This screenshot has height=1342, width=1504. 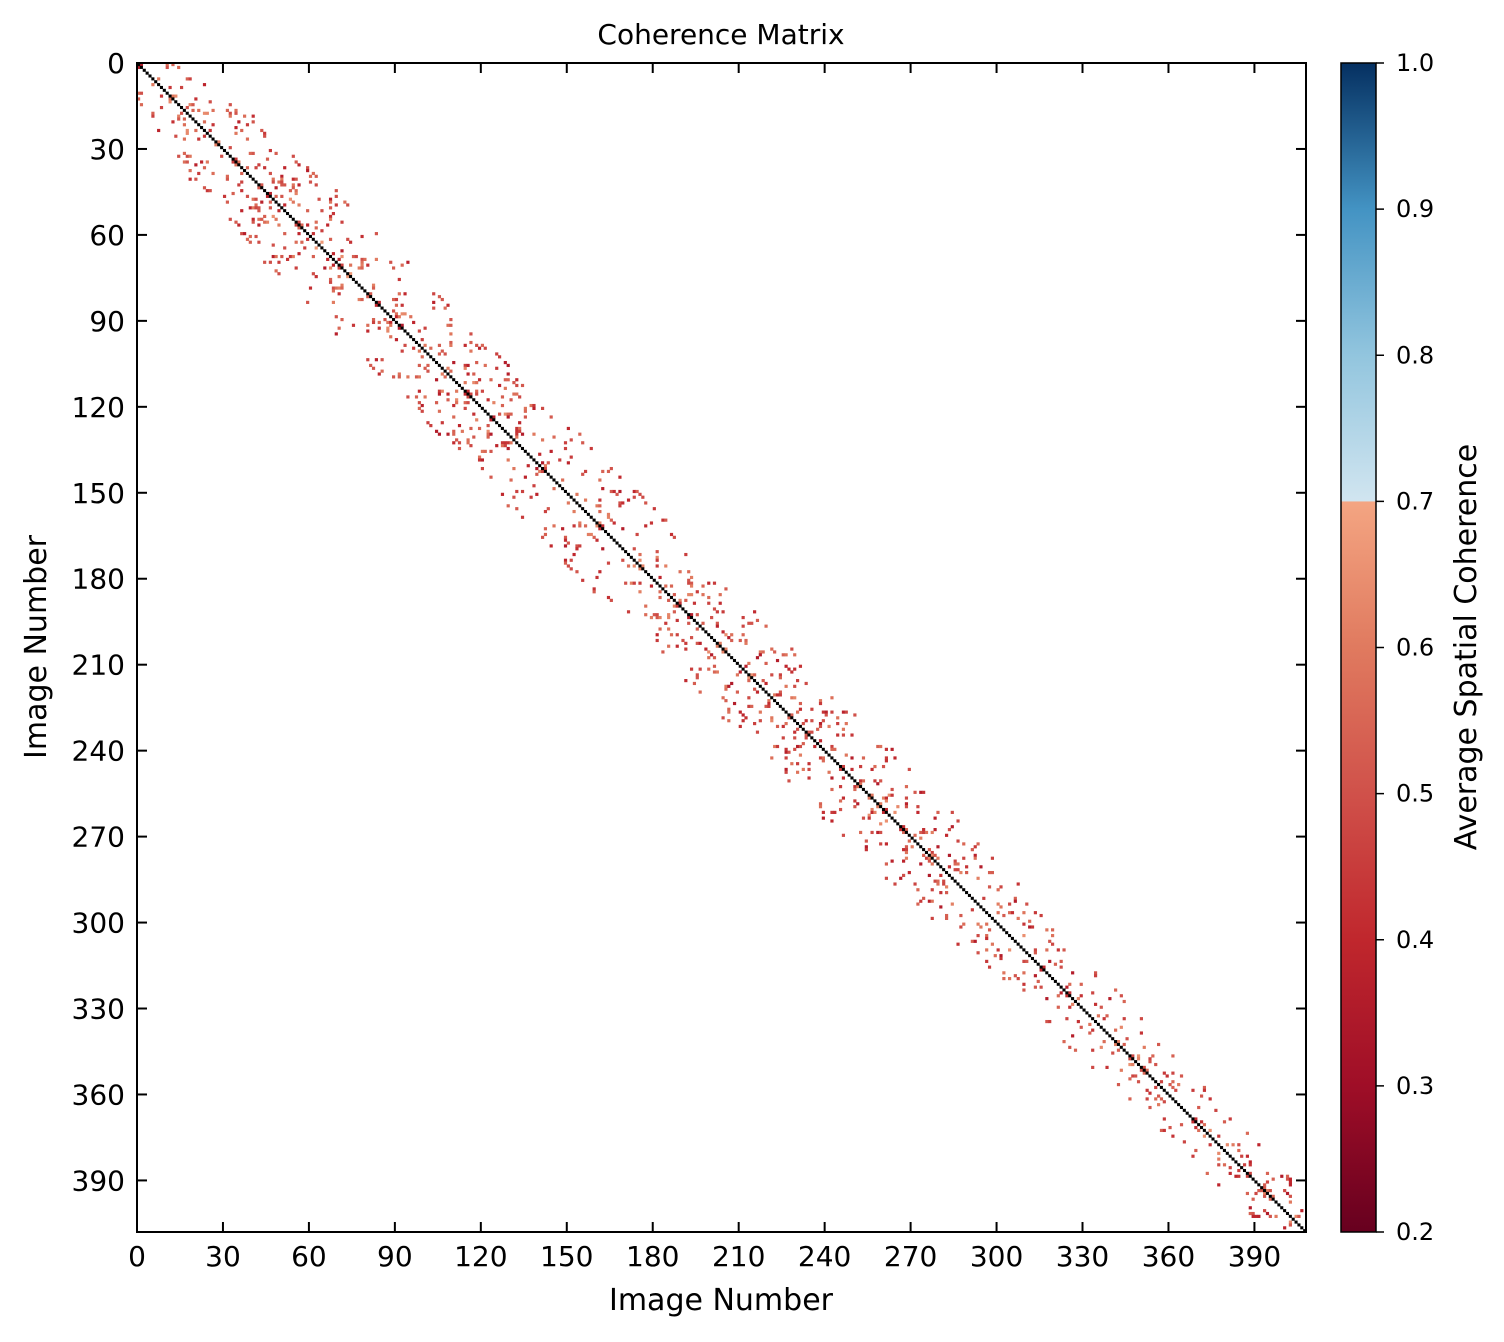 What do you see at coordinates (652, 1256) in the screenshot?
I see `x-tick-label: 180` at bounding box center [652, 1256].